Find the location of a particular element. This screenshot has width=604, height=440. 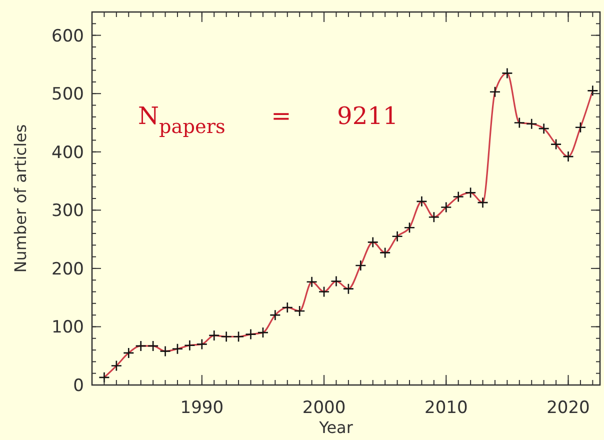

y-tick-label: 600 is located at coordinates (68, 36).